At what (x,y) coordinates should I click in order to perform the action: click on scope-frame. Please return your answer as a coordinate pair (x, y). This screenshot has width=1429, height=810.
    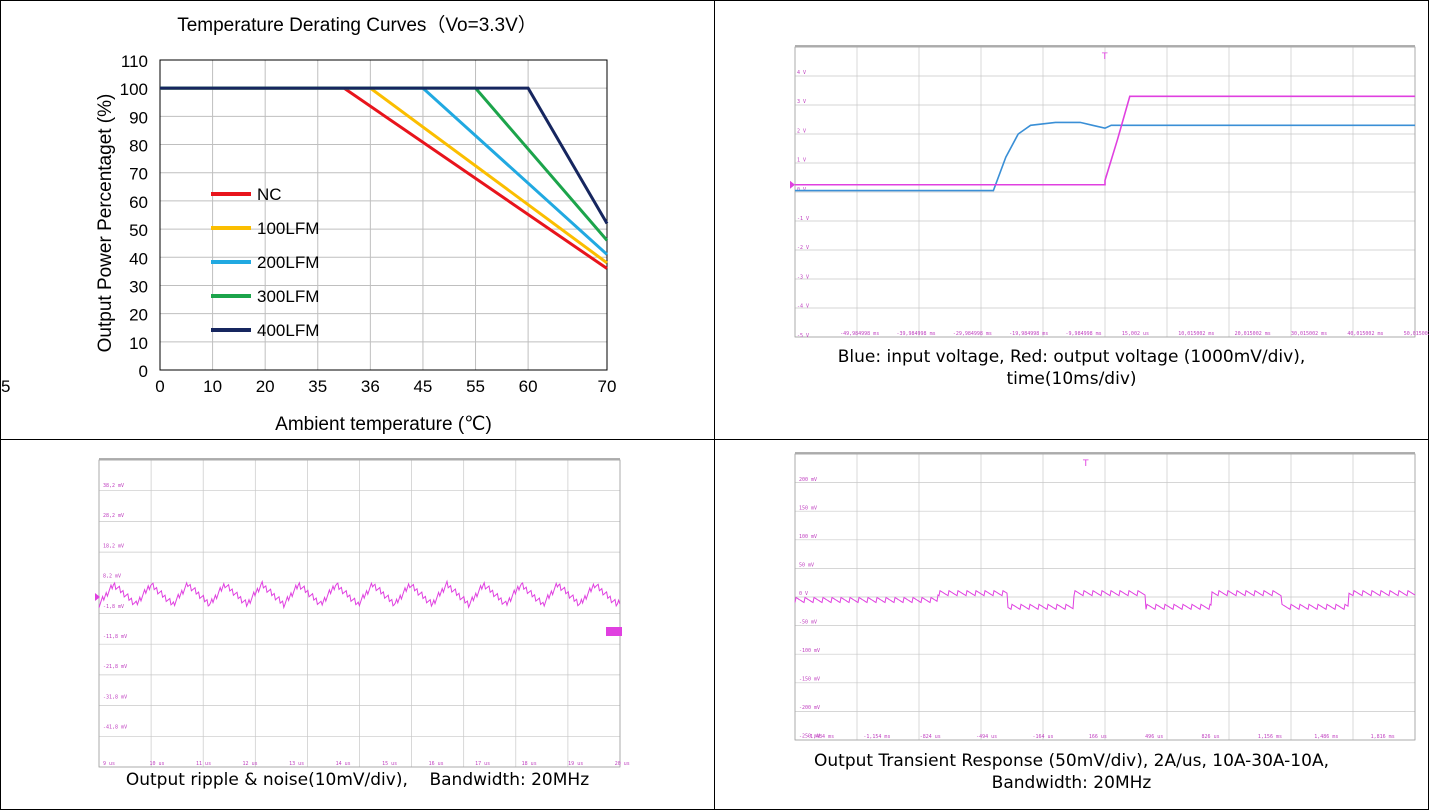
    Looking at the image, I should click on (359, 613).